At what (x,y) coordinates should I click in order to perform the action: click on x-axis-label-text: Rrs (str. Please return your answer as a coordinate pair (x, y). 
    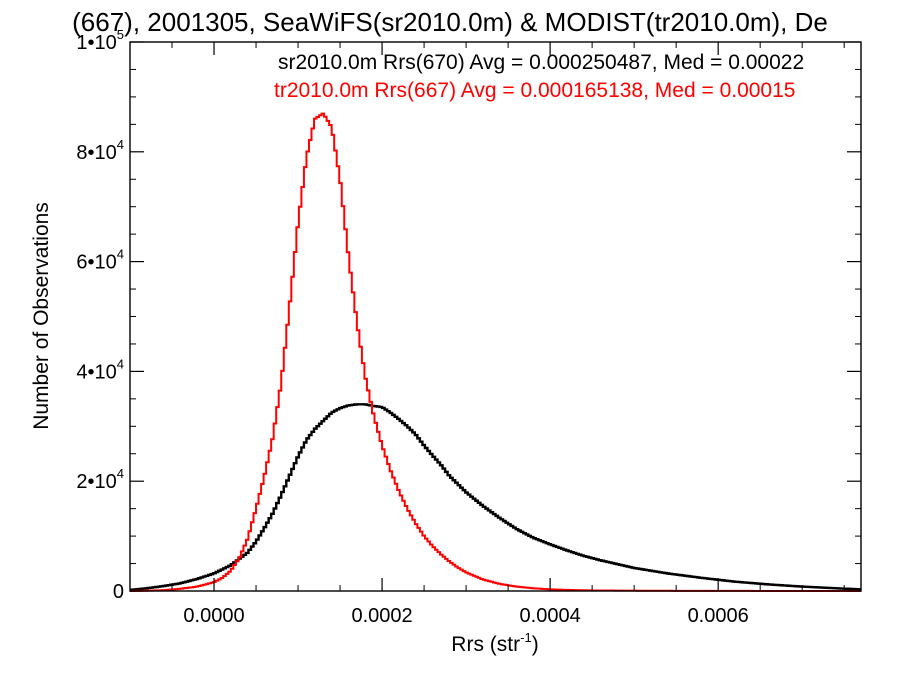
    Looking at the image, I should click on (485, 644).